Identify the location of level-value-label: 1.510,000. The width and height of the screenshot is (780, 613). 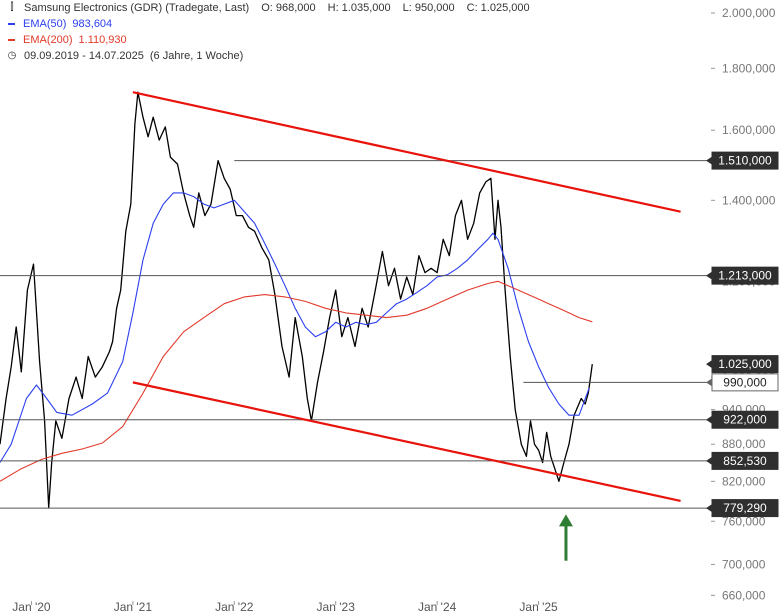
(745, 161).